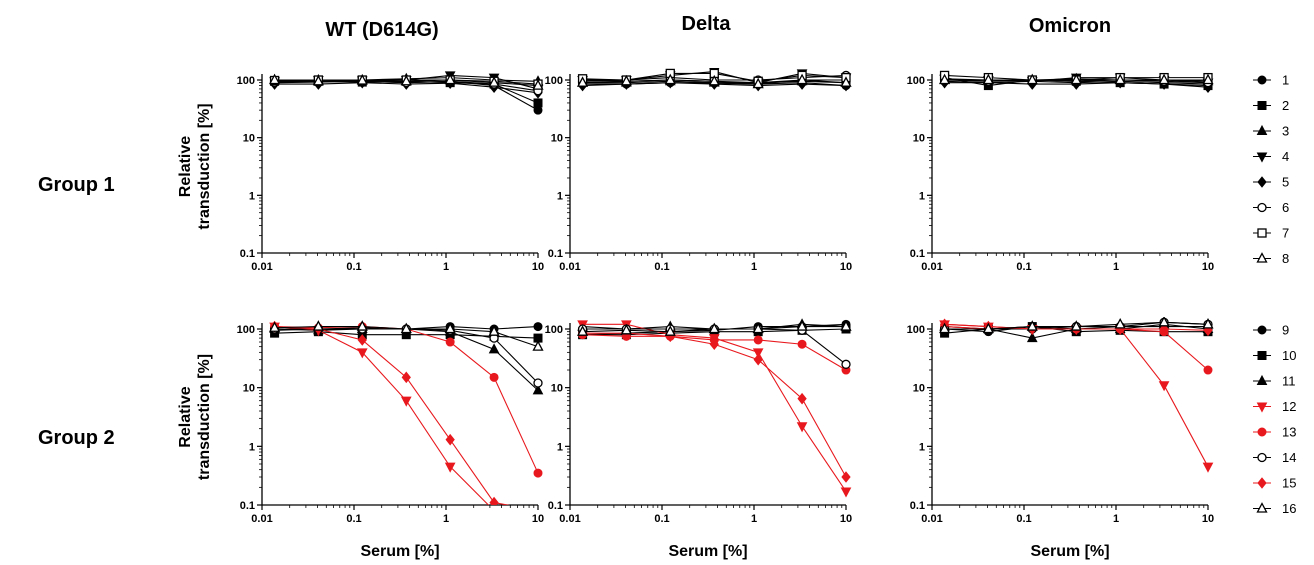 This screenshot has width=1314, height=565. What do you see at coordinates (1274, 381) in the screenshot?
I see `legend-item-11: 11` at bounding box center [1274, 381].